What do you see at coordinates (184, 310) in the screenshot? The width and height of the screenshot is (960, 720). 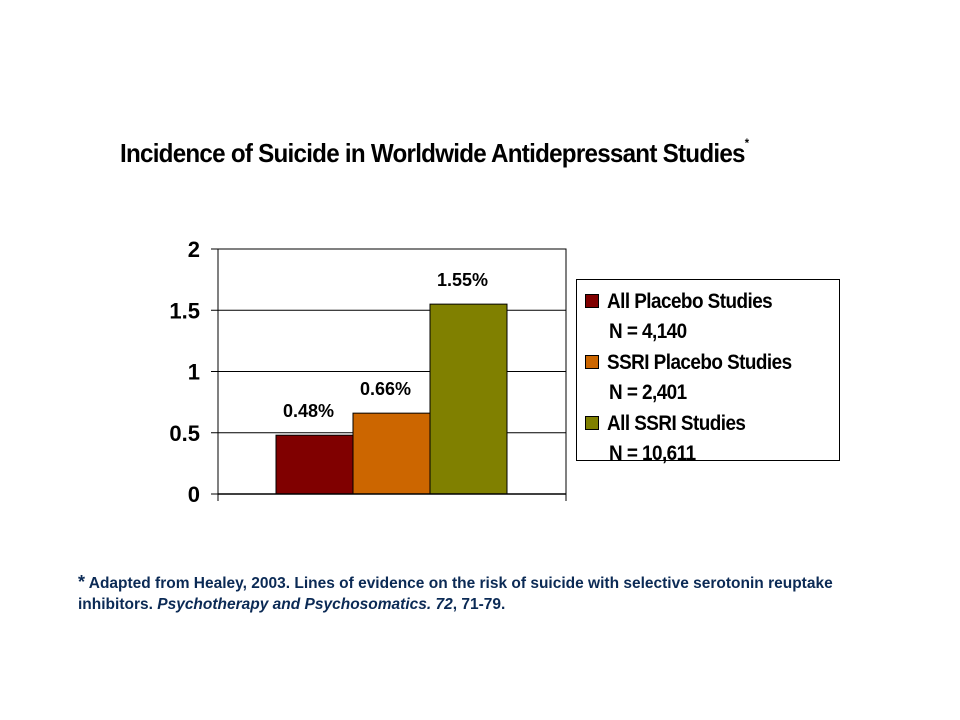 I see `y-tick-label: 1.5` at bounding box center [184, 310].